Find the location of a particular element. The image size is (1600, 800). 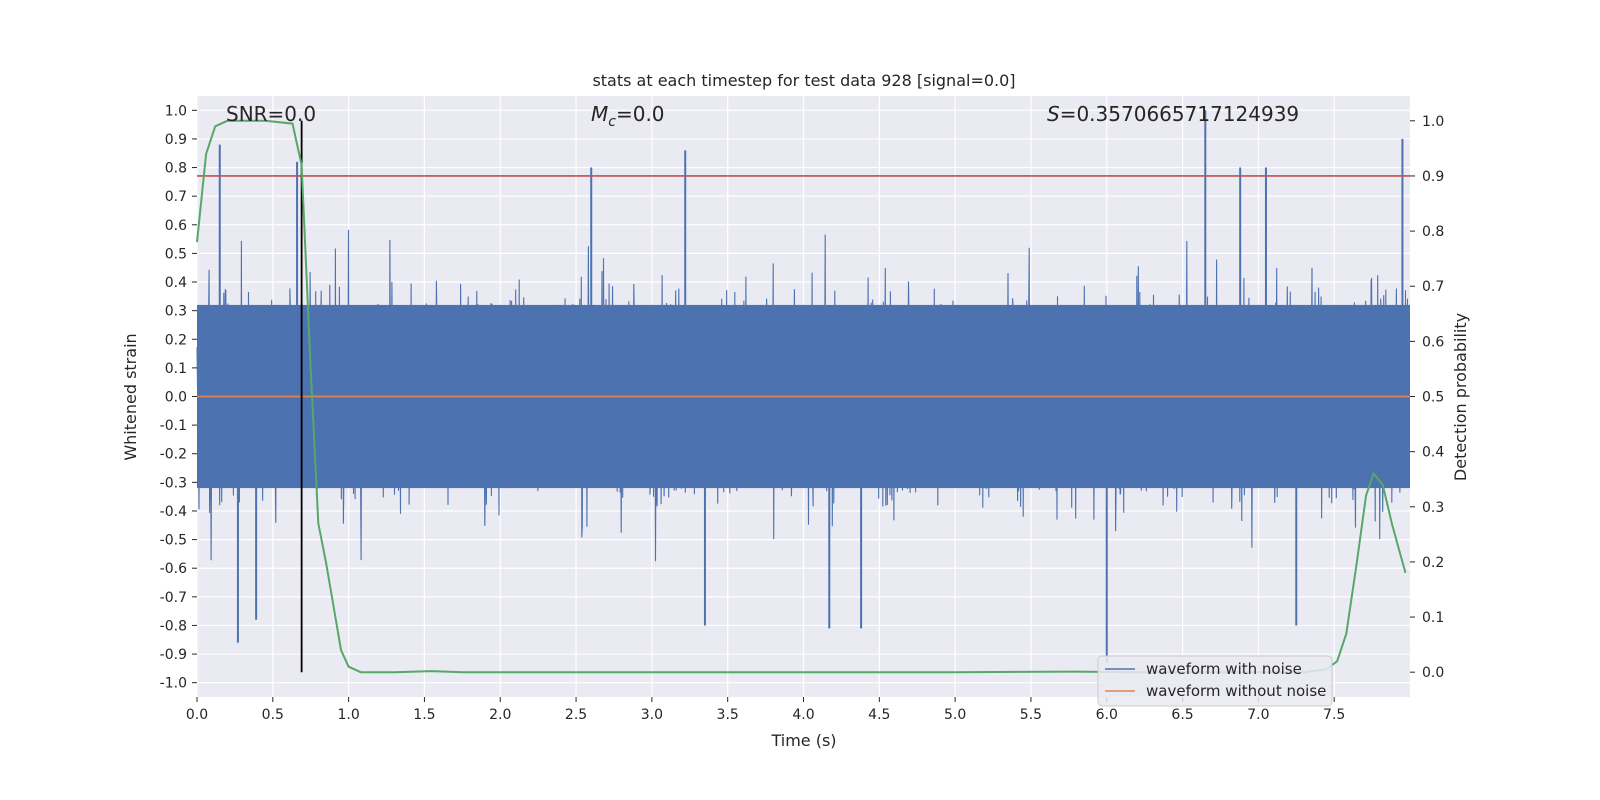

x-tick-label: 7.0 is located at coordinates (1258, 715).